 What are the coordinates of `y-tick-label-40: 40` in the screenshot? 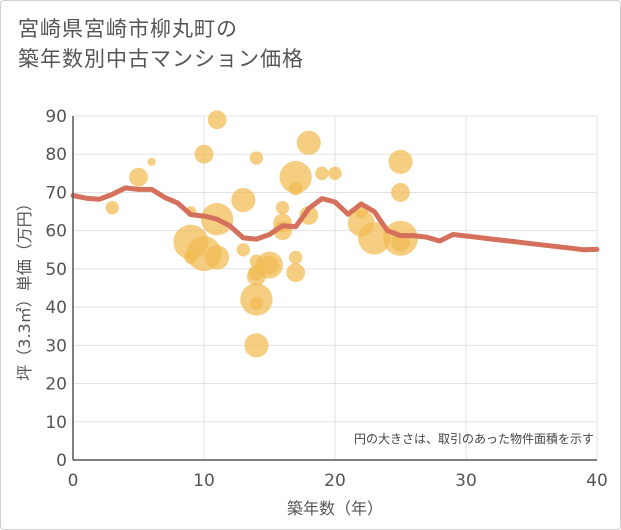 It's located at (56, 308).